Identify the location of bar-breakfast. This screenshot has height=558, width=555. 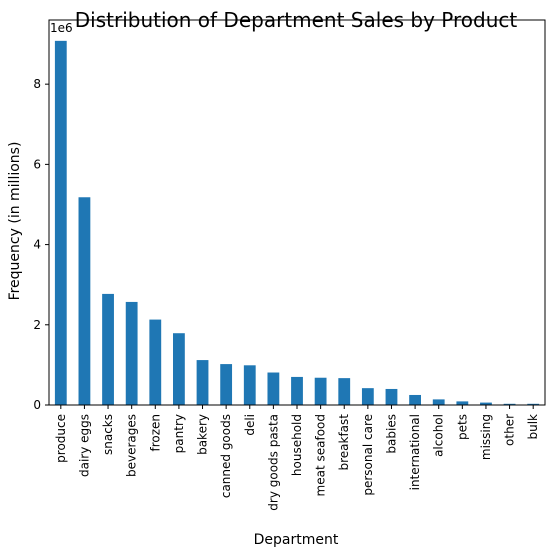
(344, 391).